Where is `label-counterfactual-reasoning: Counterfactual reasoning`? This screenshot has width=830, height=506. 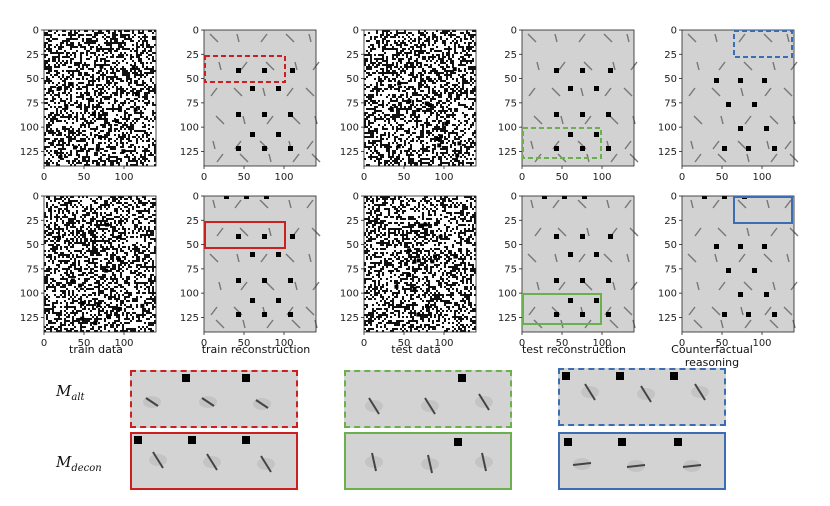 label-counterfactual-reasoning: Counterfactual reasoning is located at coordinates (712, 356).